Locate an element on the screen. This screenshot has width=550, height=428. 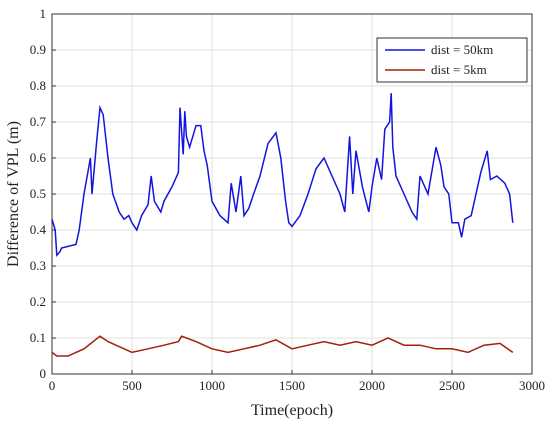
y-tick-label: 0 is located at coordinates (43, 373).